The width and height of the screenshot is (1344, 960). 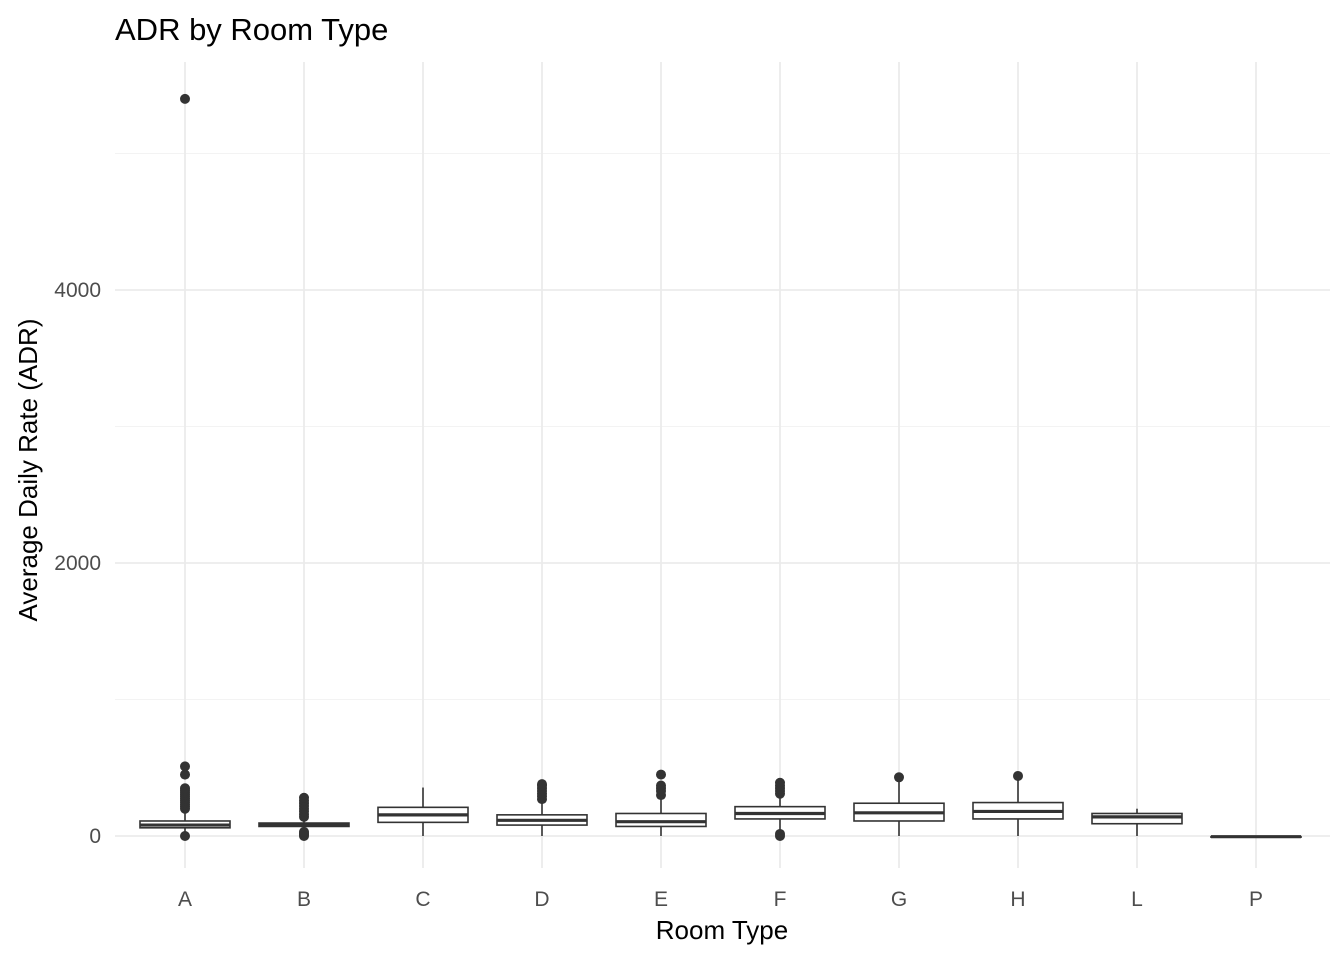 I want to click on boxplot-b, so click(x=304, y=816).